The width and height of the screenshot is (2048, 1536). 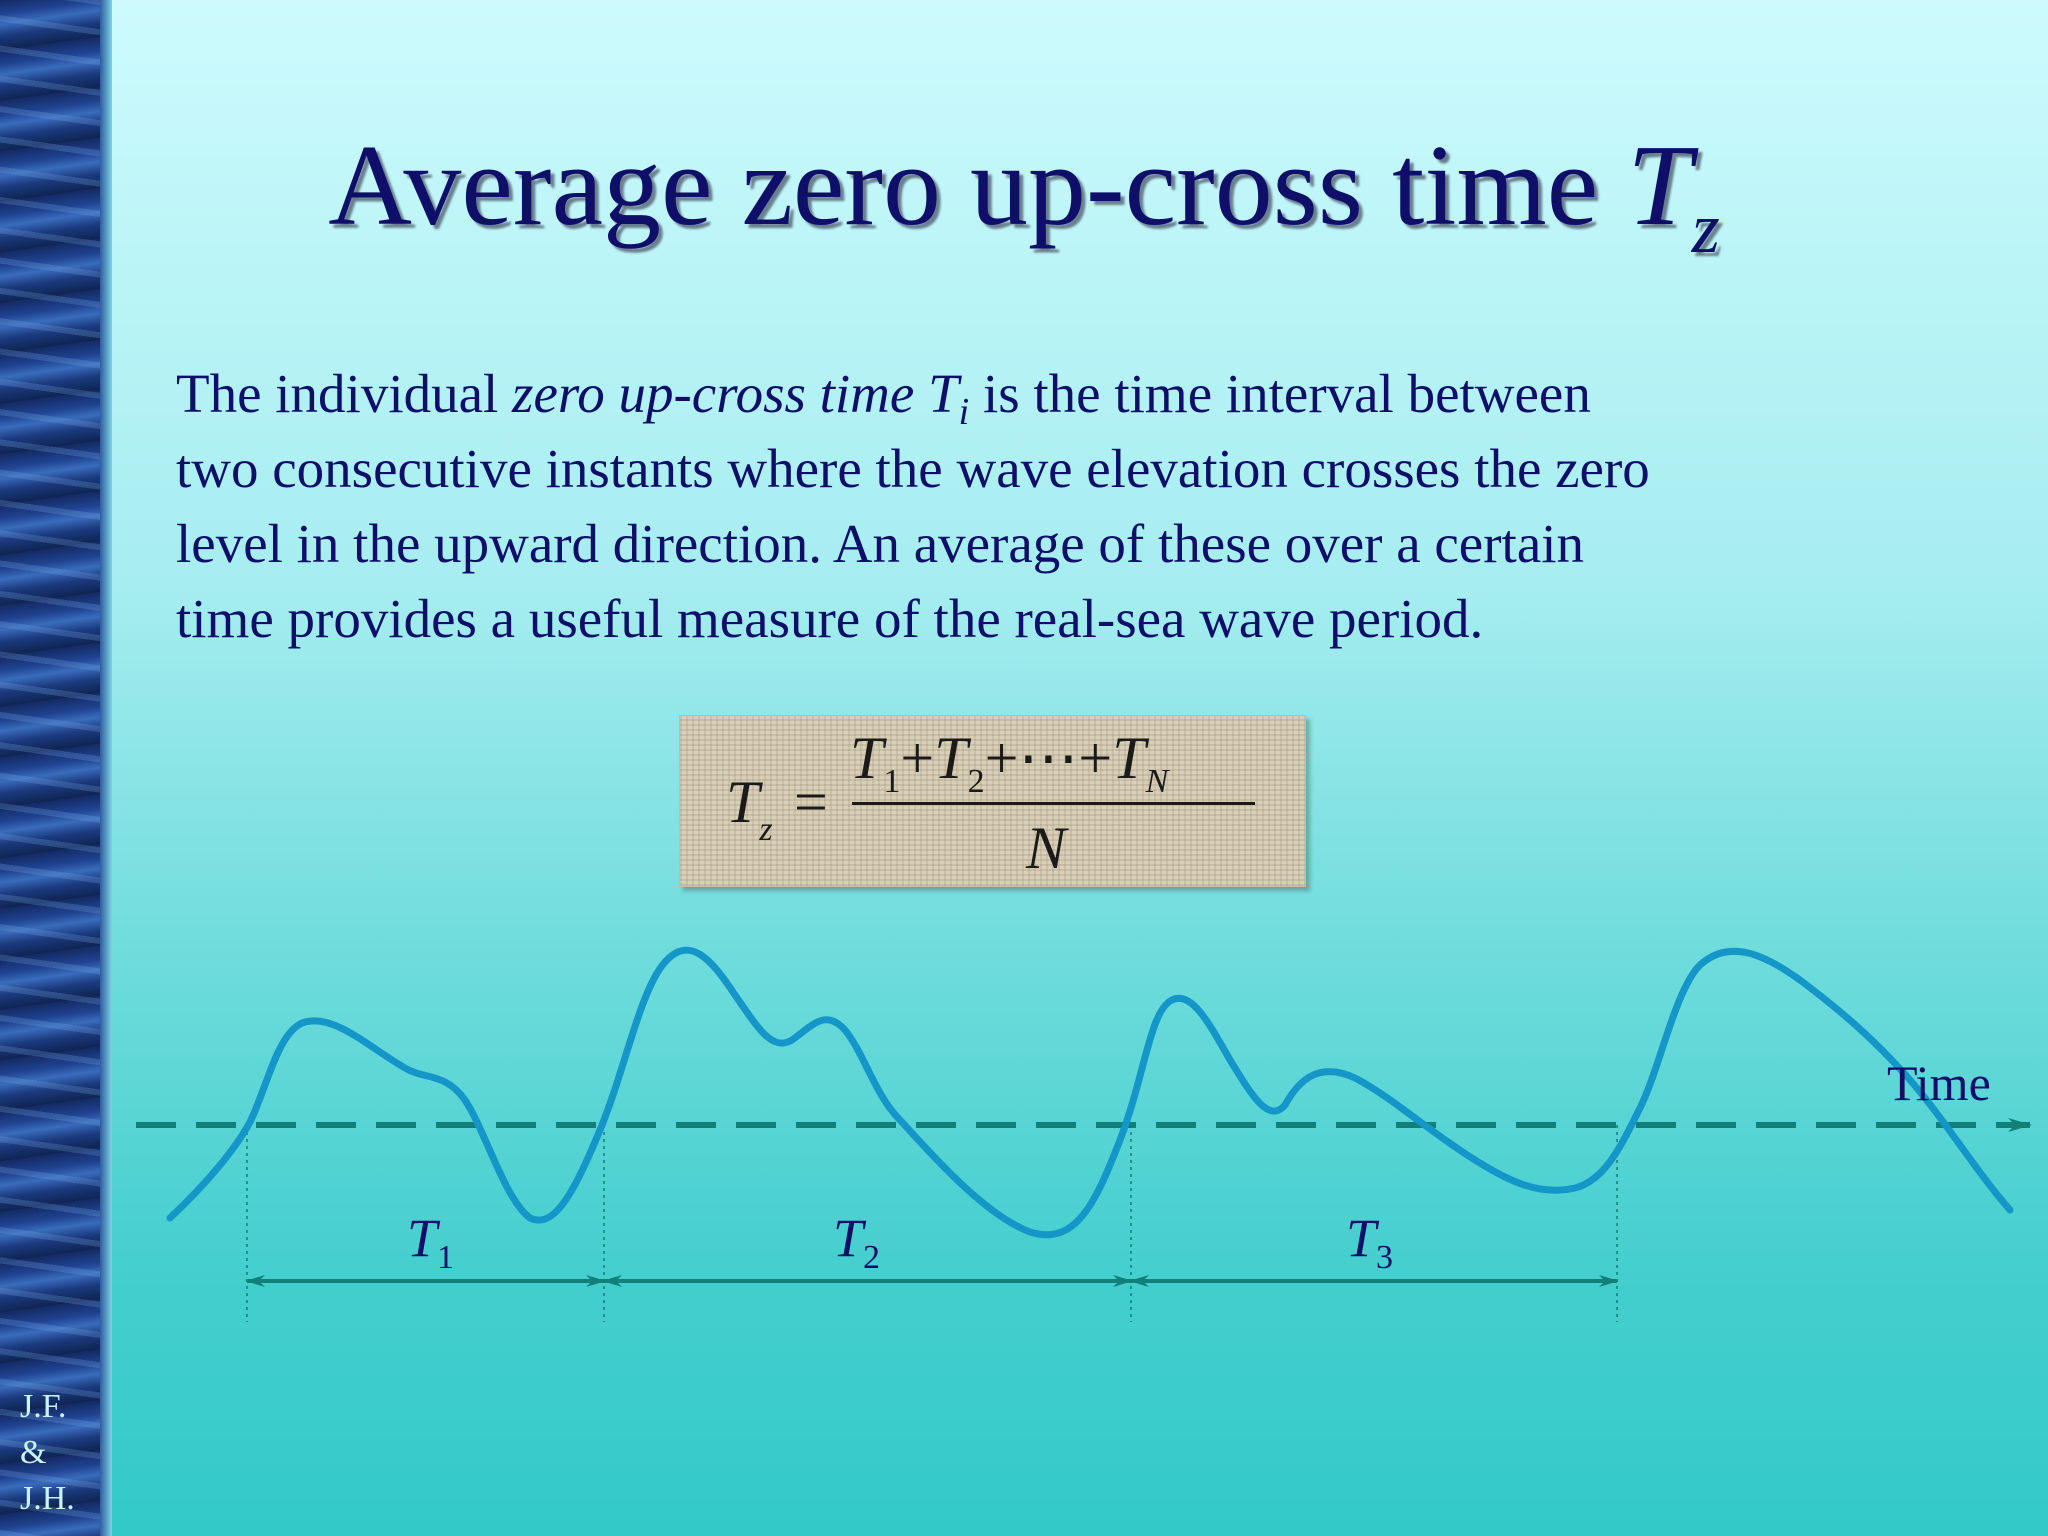 I want to click on num-s2: 2, so click(x=976, y=781).